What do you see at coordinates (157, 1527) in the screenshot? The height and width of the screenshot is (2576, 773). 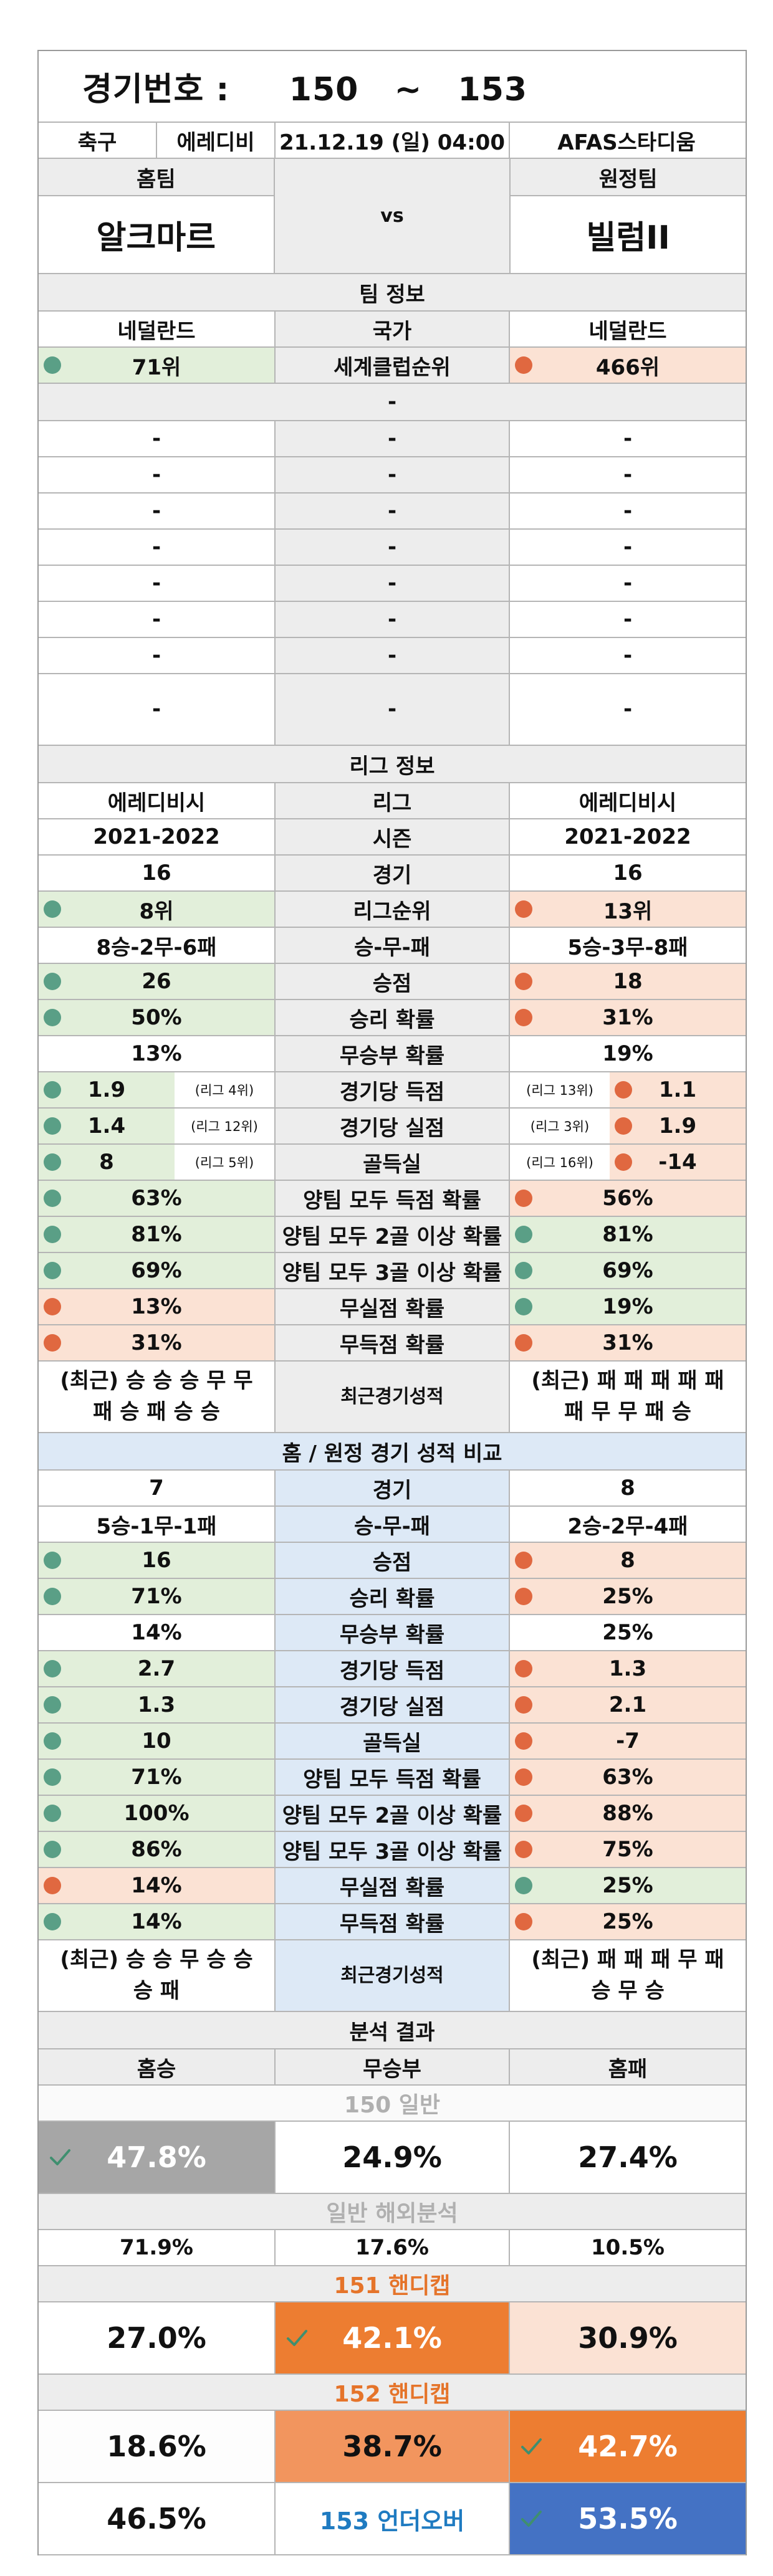 I see `home-value: 5승-1무-1패` at bounding box center [157, 1527].